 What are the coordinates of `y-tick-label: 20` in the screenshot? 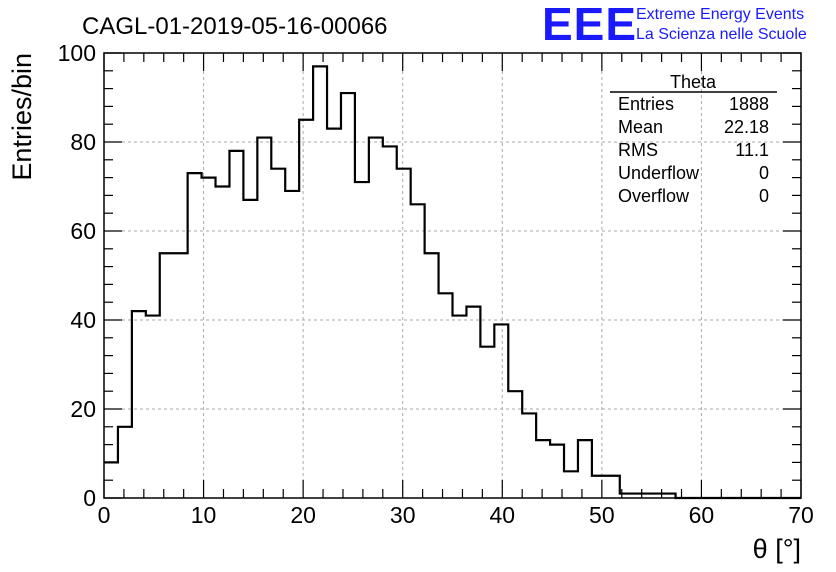 It's located at (83, 409).